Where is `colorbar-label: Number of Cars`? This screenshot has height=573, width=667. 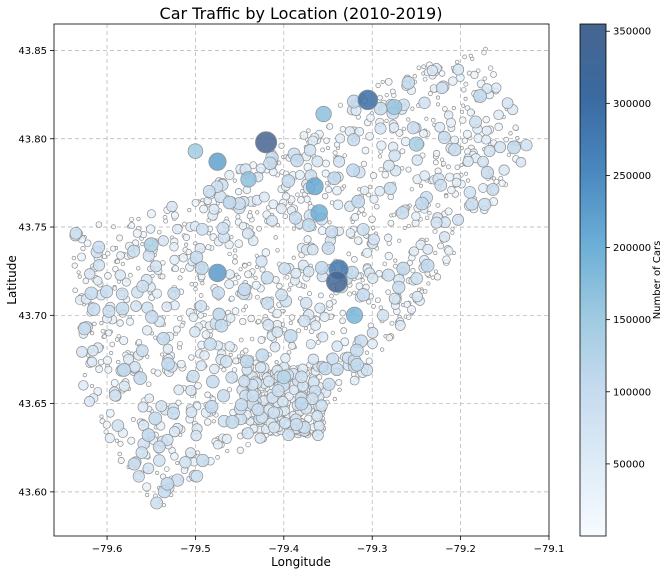 colorbar-label: Number of Cars is located at coordinates (657, 280).